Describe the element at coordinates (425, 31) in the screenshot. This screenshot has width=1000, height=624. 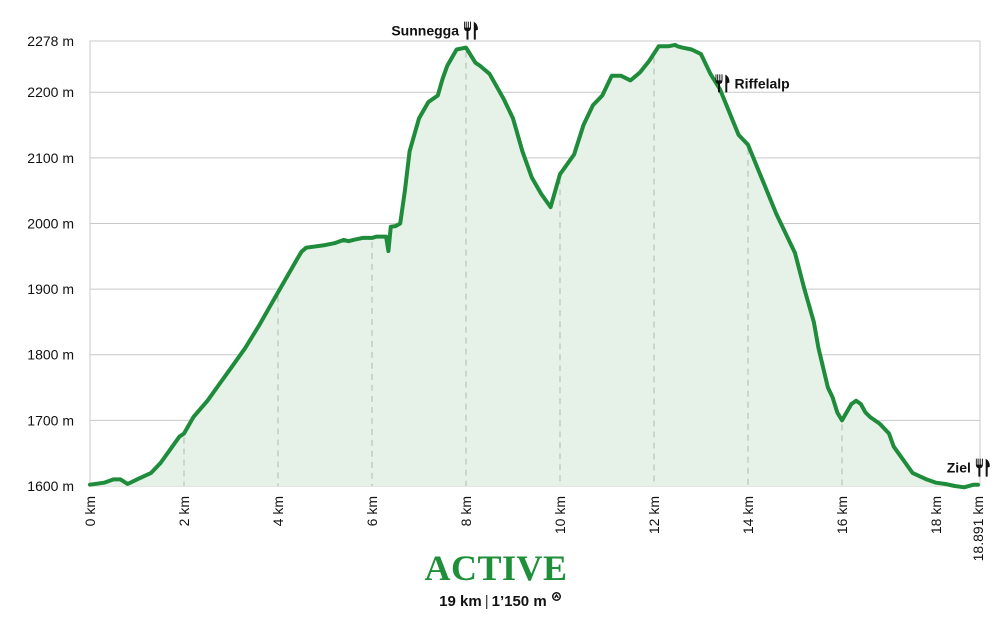
I see `poi-label: Sunnegga` at that location.